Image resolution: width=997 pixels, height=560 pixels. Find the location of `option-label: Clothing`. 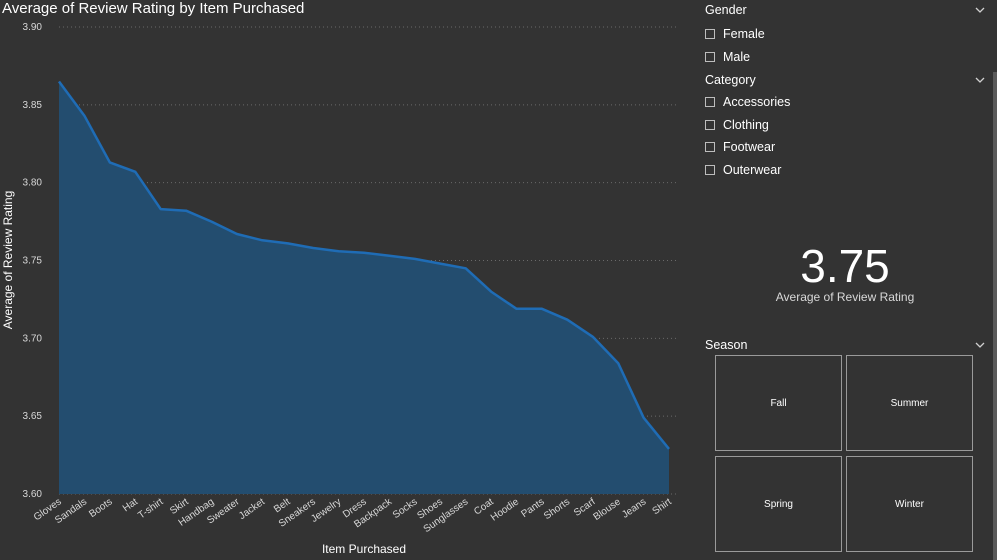

option-label: Clothing is located at coordinates (746, 124).